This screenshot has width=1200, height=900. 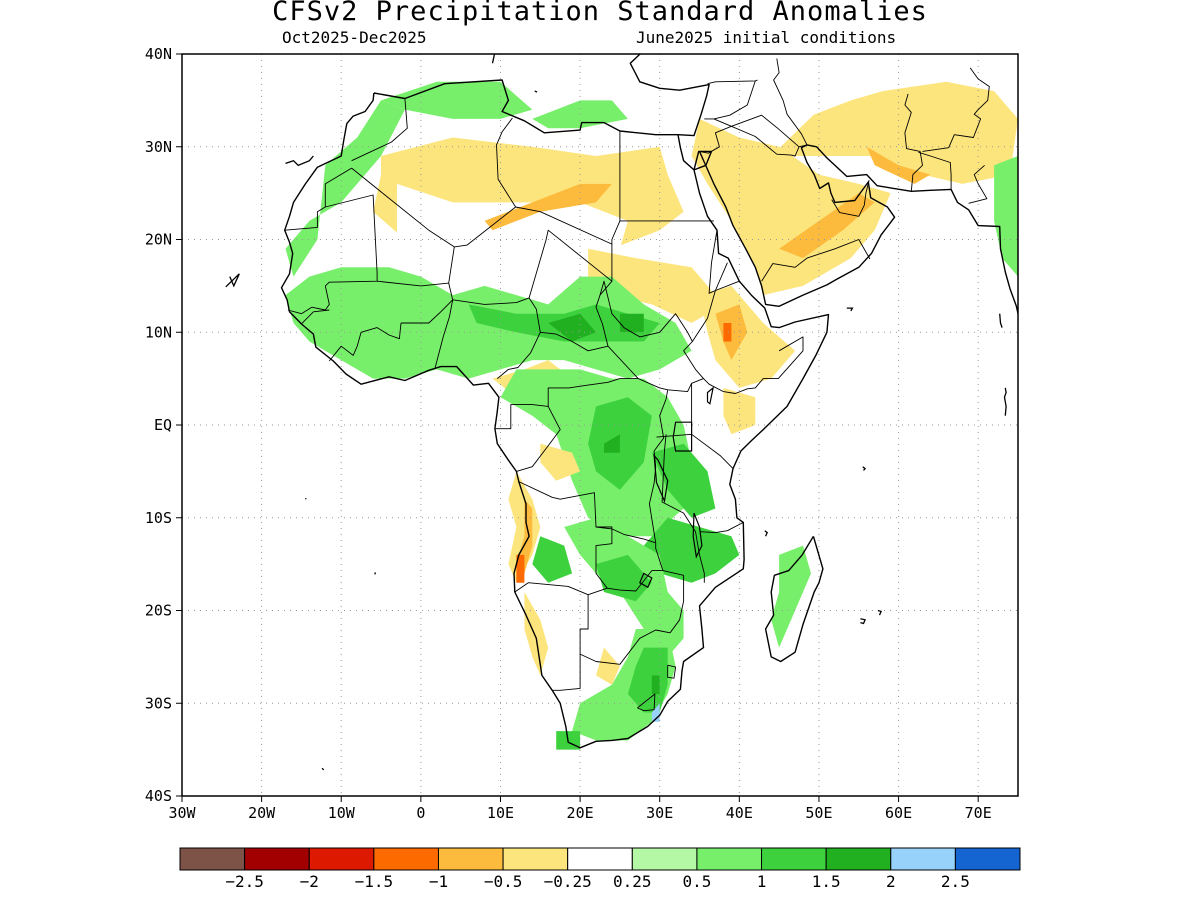 I want to click on lon-tick-label: 30W, so click(x=182, y=813).